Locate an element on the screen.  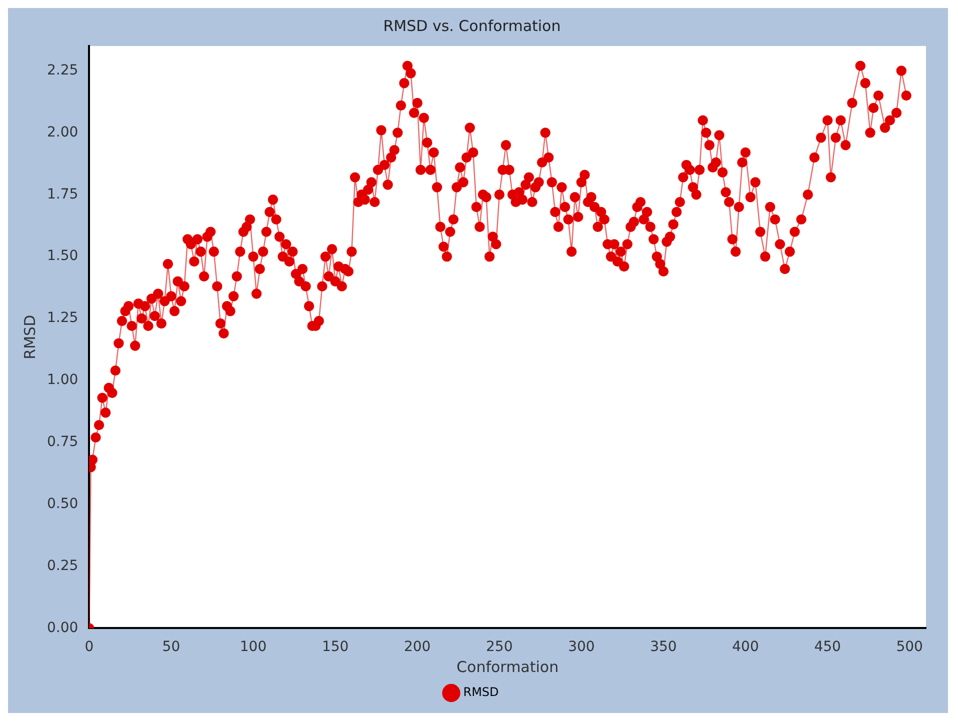
x-tick-label: 0 is located at coordinates (89, 647).